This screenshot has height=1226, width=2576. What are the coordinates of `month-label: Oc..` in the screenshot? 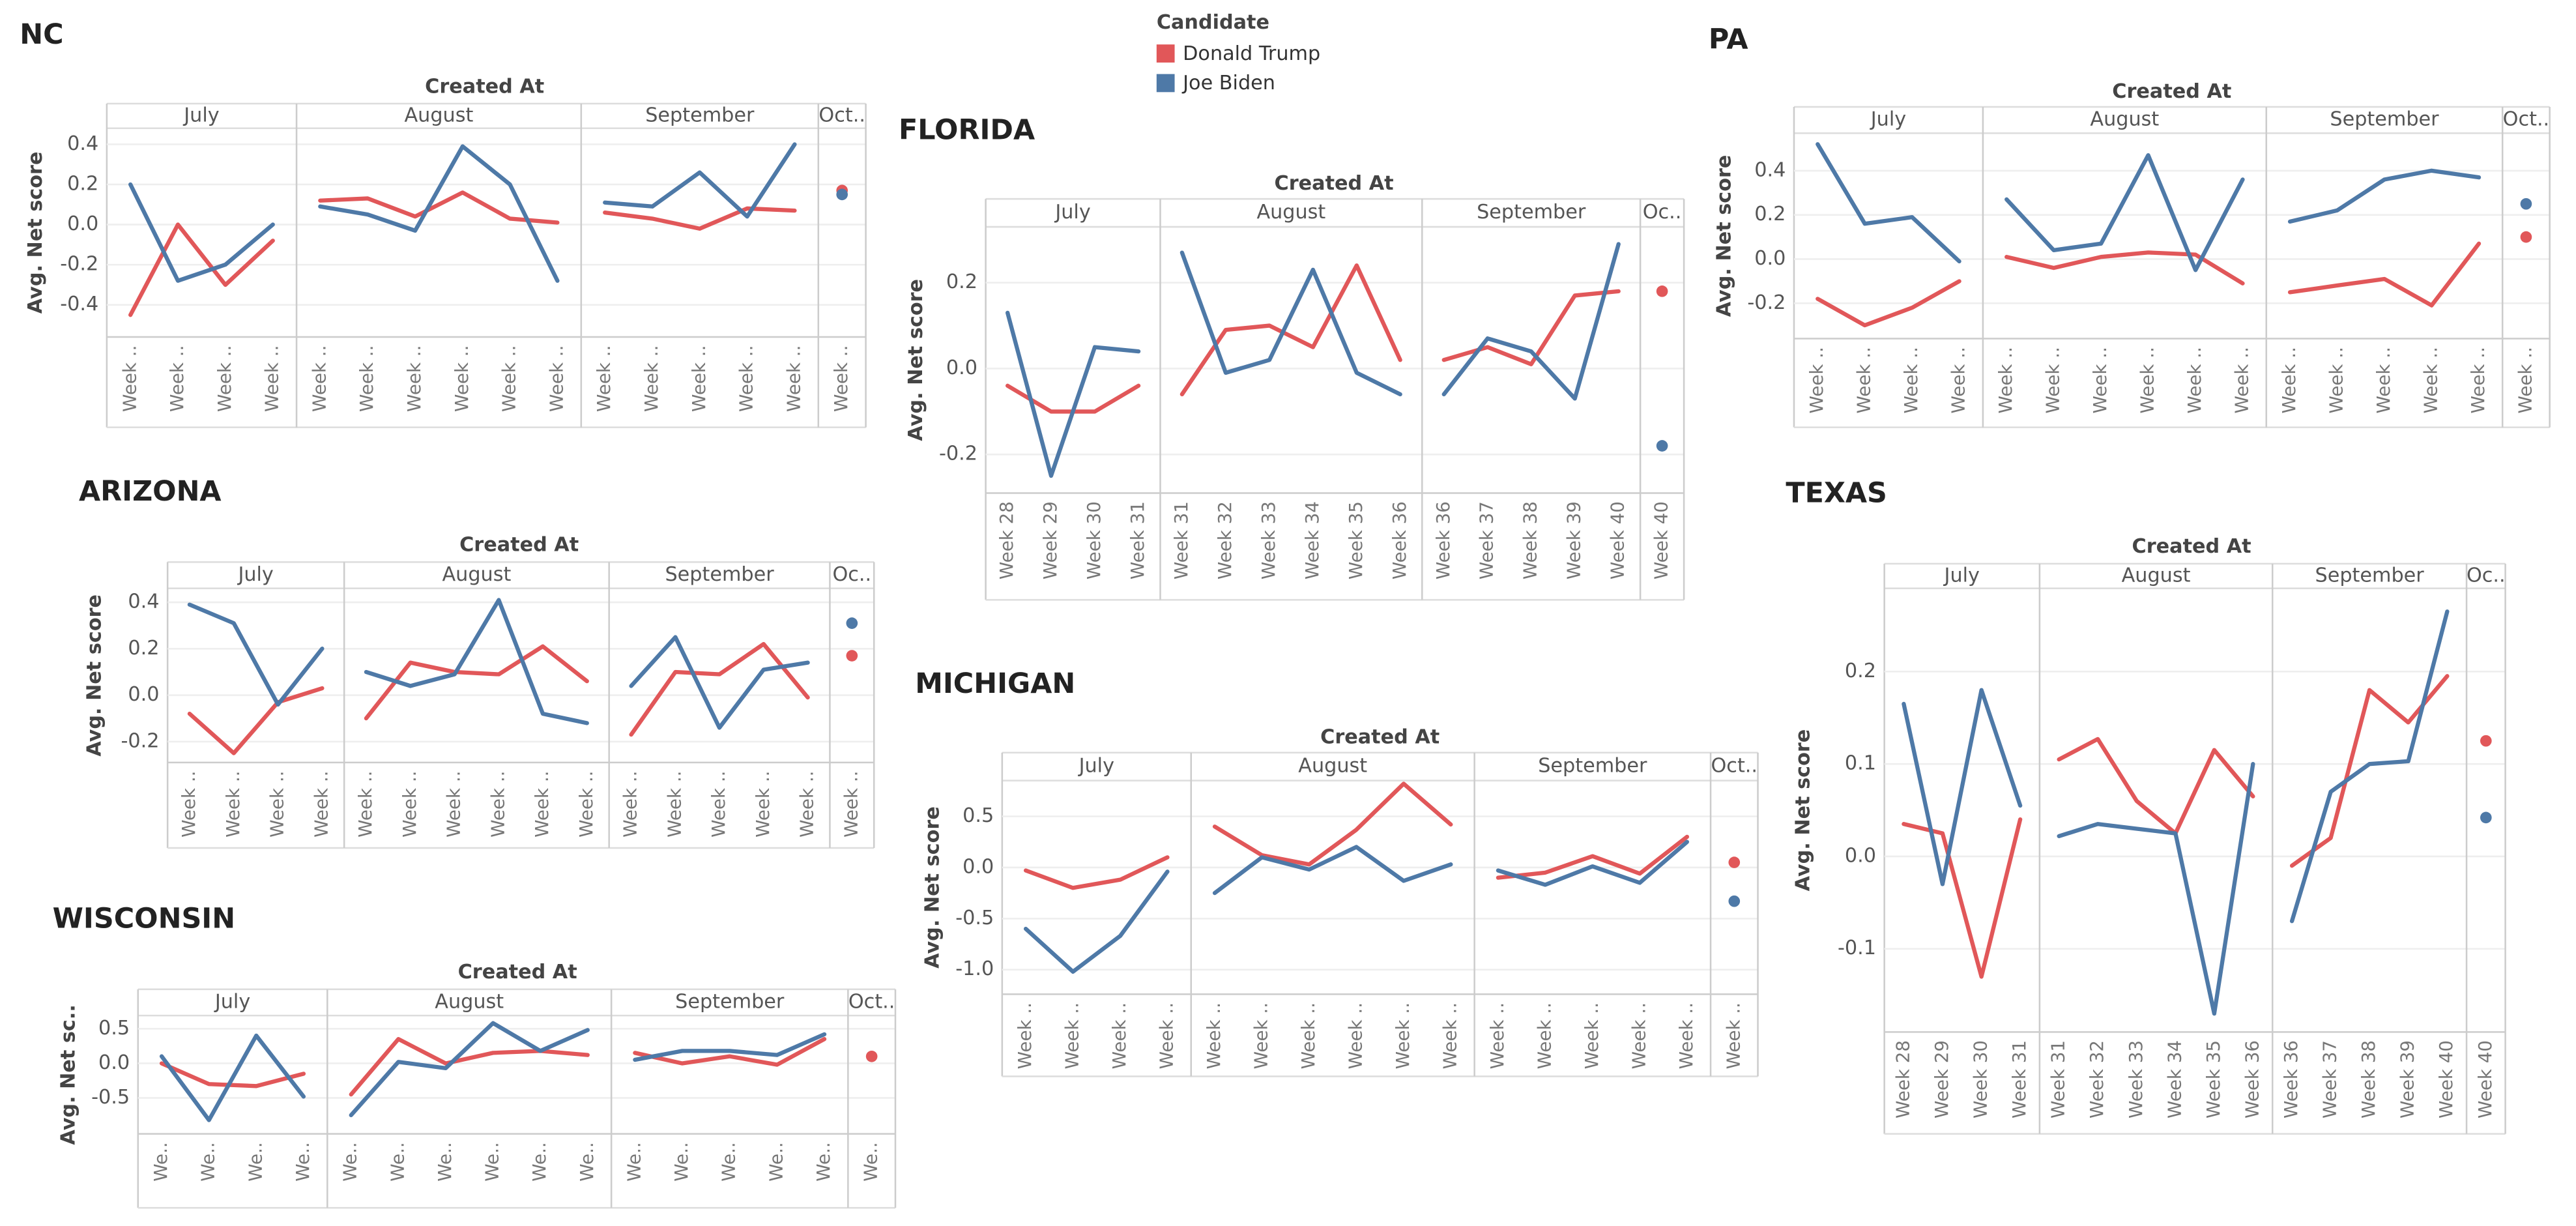 It's located at (1662, 212).